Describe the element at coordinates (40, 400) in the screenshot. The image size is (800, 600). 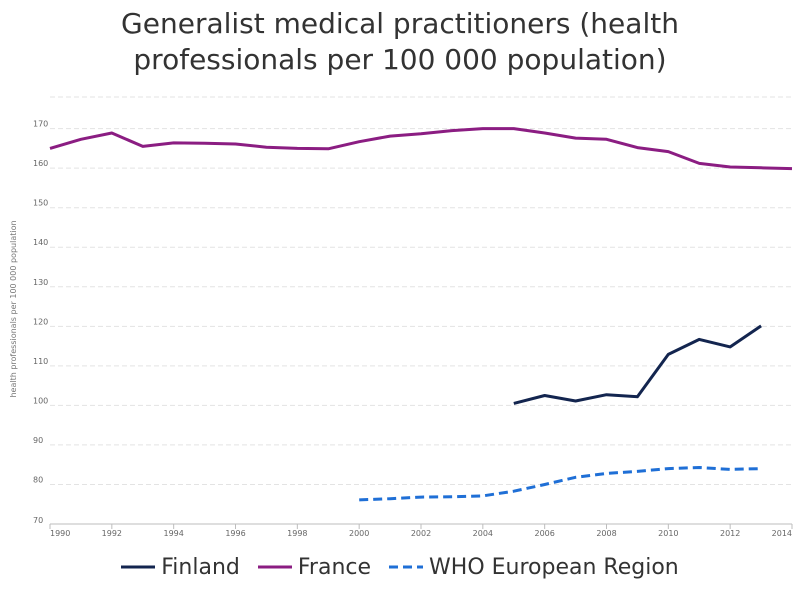
I see `y-tick-label-100: 100` at that location.